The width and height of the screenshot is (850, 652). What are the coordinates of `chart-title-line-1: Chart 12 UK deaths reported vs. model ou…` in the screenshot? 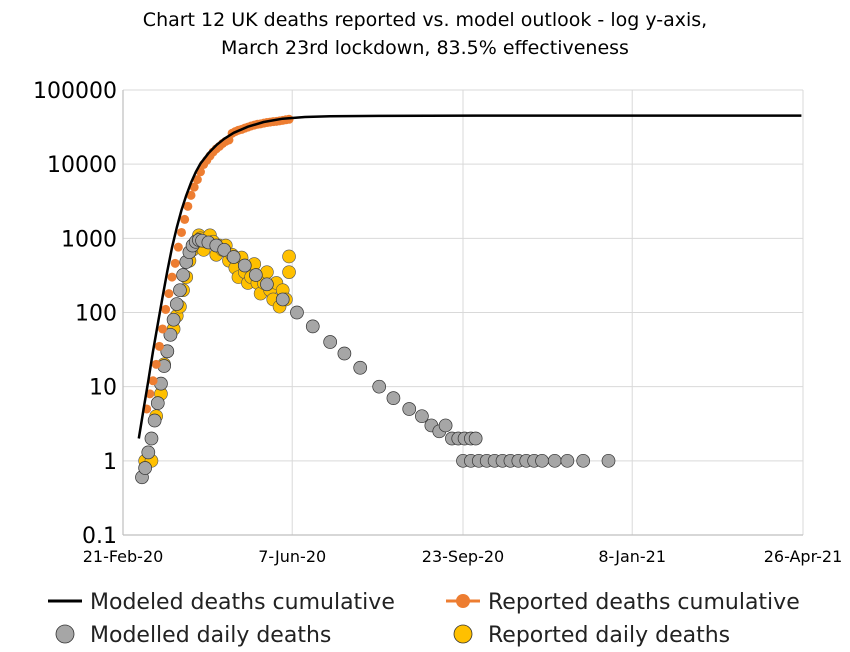 It's located at (425, 20).